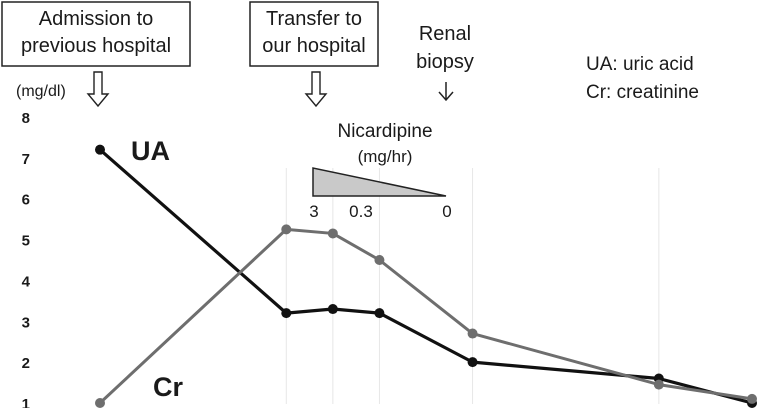  What do you see at coordinates (316, 89) in the screenshot?
I see `transfer-arrow` at bounding box center [316, 89].